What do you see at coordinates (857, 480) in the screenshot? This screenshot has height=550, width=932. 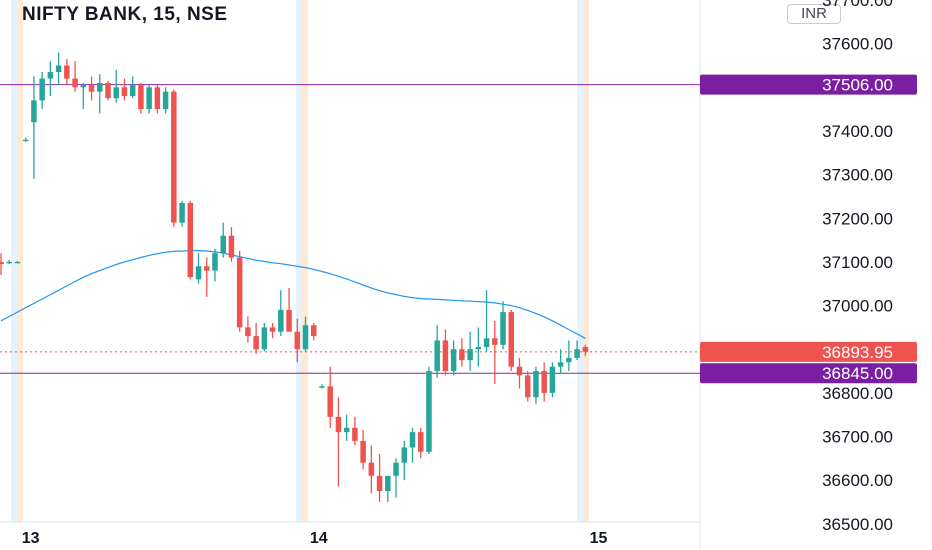 I see `y-tick-label: 36600.00` at bounding box center [857, 480].